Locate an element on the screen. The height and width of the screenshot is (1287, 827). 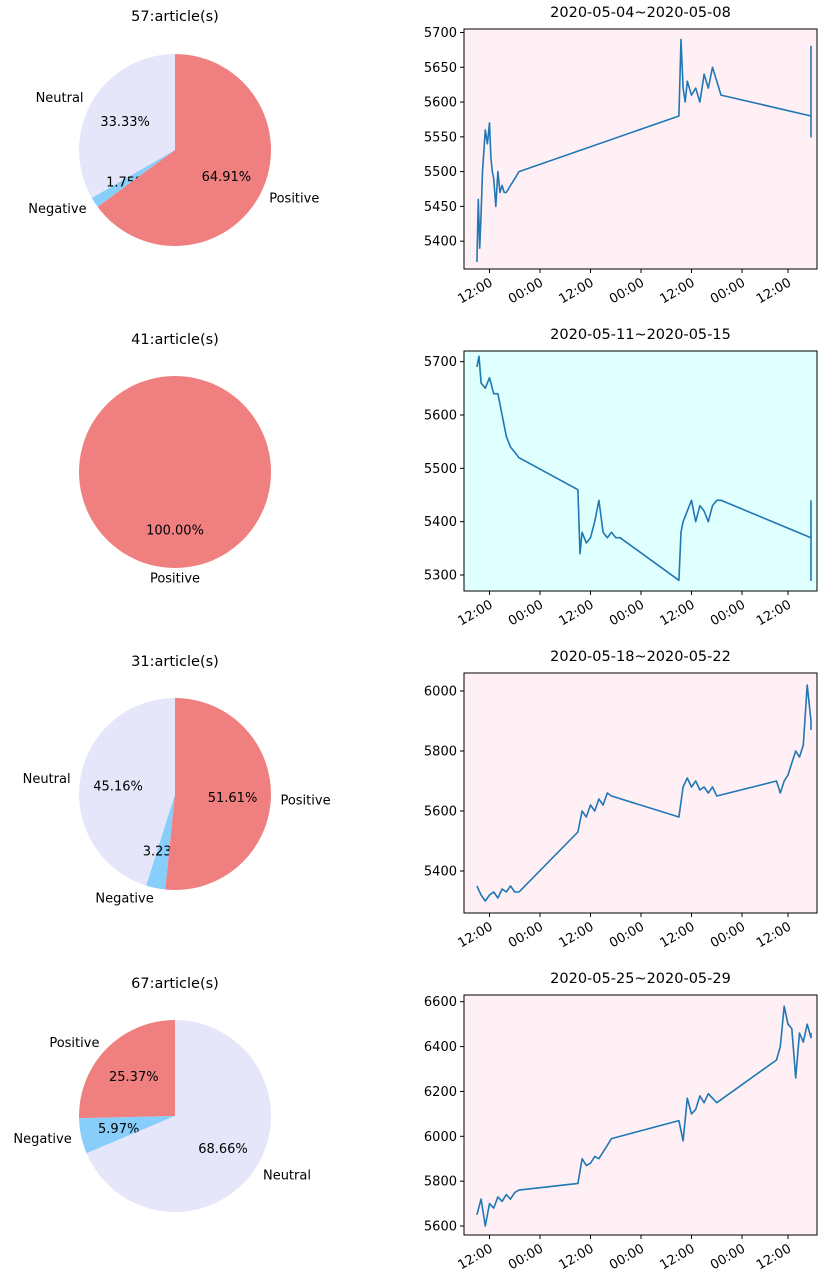
y-tick-label: 6600 is located at coordinates (440, 1002).